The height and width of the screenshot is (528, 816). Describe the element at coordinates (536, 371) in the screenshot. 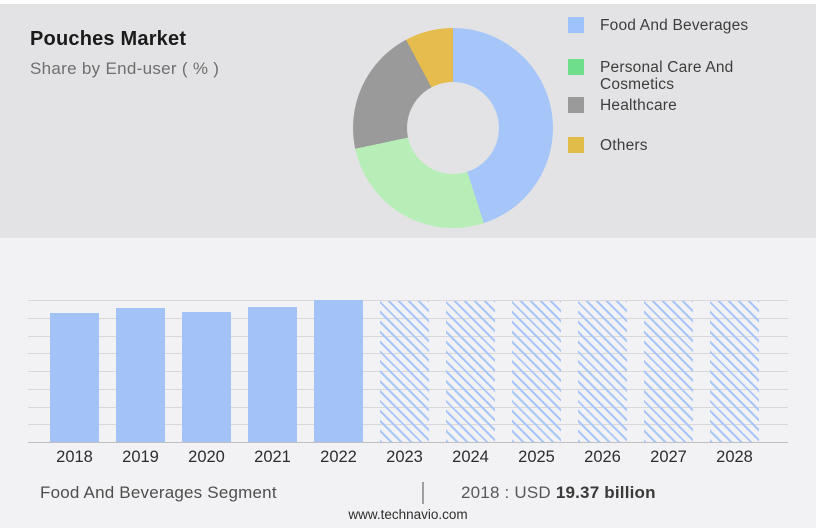

I see `bar-2025-forecast` at that location.